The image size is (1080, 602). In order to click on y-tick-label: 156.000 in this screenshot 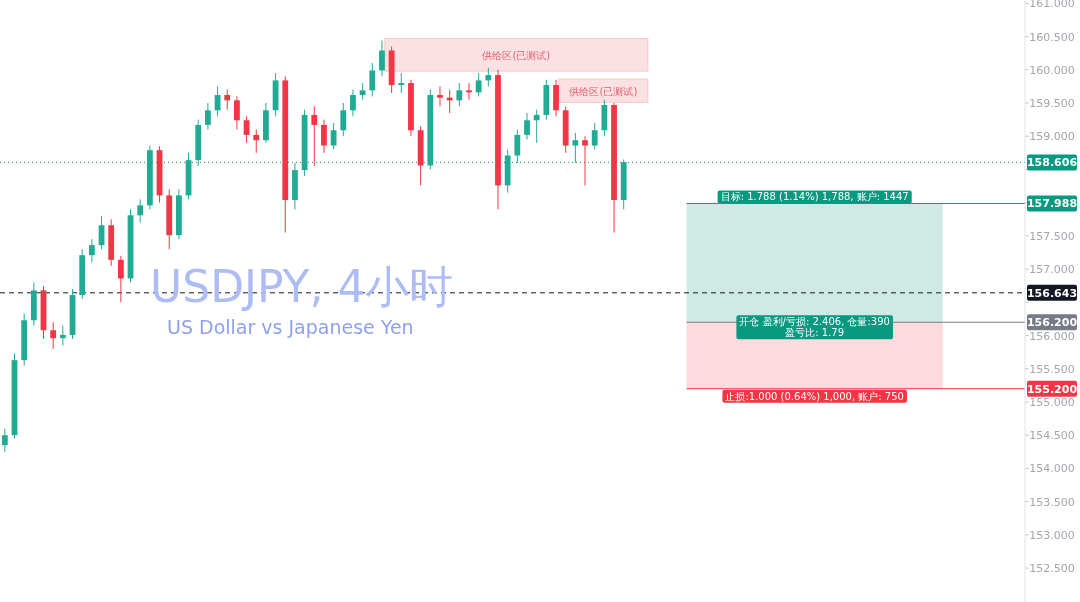, I will do `click(1052, 336)`.